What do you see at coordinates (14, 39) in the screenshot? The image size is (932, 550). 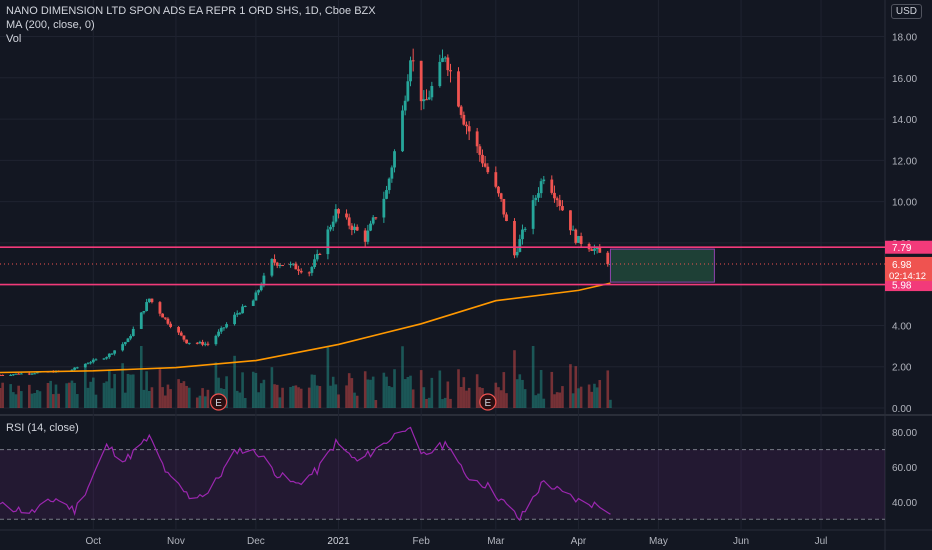 I see `vol-legend: Vol` at bounding box center [14, 39].